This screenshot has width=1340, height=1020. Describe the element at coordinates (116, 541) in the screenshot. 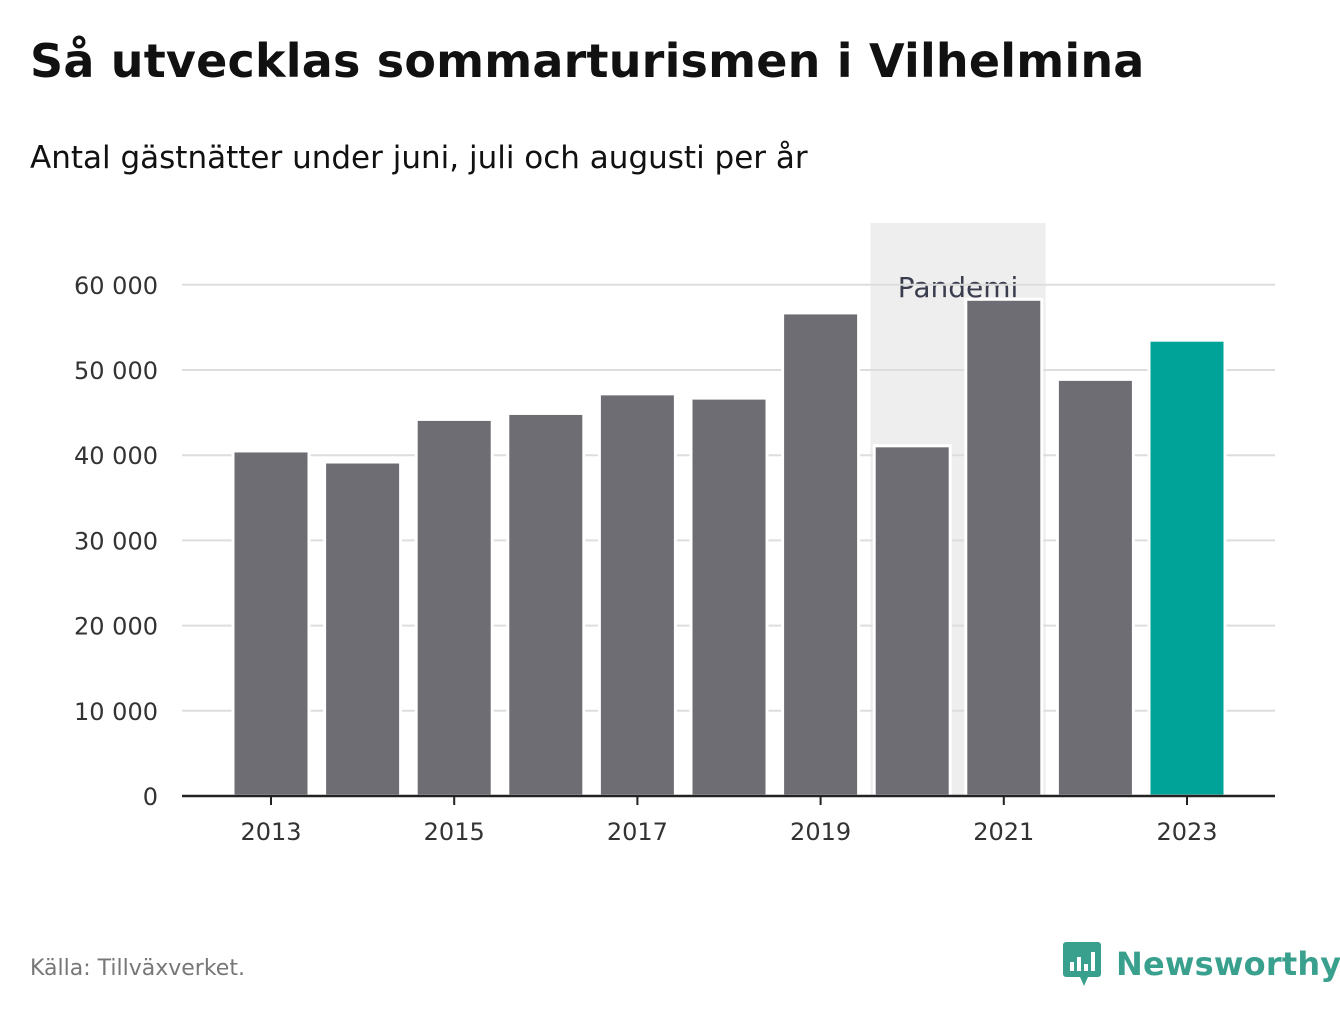

I see `y-tick-label: 30 000` at that location.